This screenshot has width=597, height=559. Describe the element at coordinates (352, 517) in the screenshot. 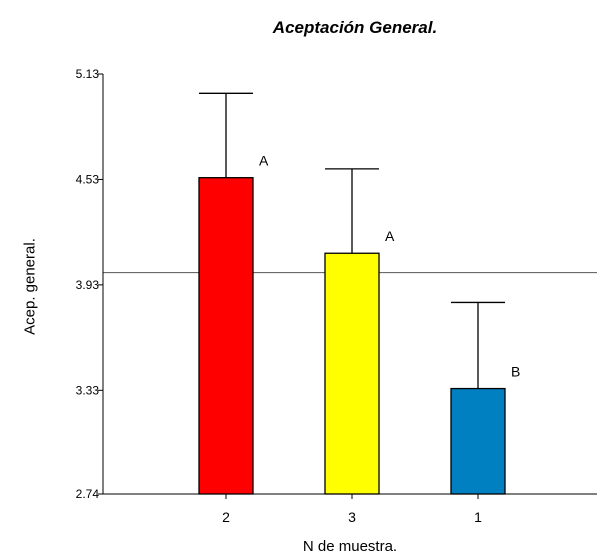

I see `x-tick-label-3: 3` at that location.